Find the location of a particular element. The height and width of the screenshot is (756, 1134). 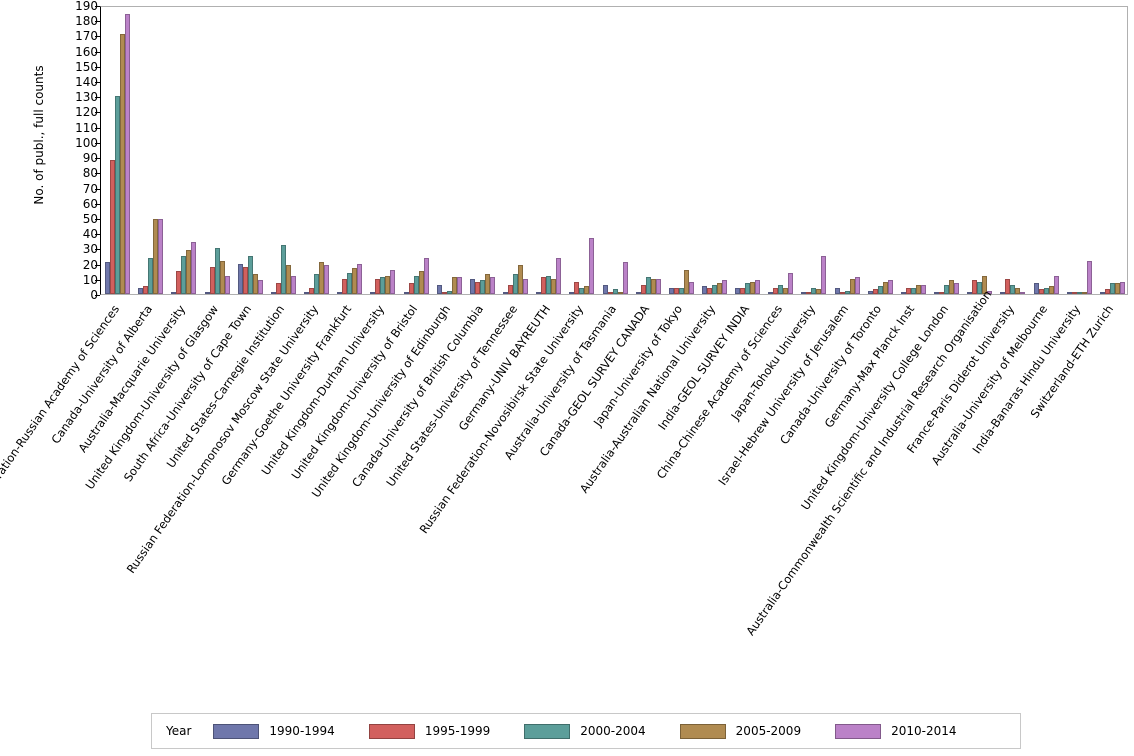

x-axis-tick-label: Japan-Tohoku University is located at coordinates (773, 362).